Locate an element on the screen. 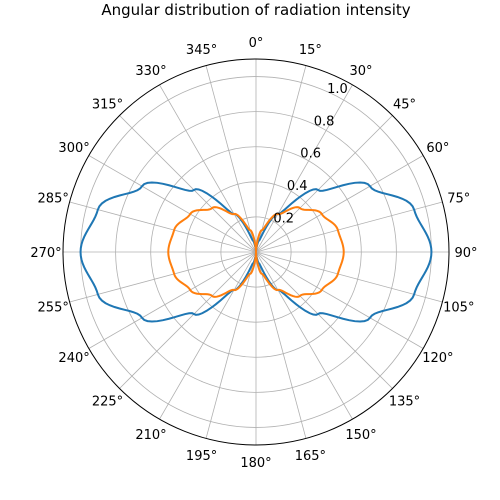 The height and width of the screenshot is (500, 500). theta-tick-label: 315° is located at coordinates (107, 105).